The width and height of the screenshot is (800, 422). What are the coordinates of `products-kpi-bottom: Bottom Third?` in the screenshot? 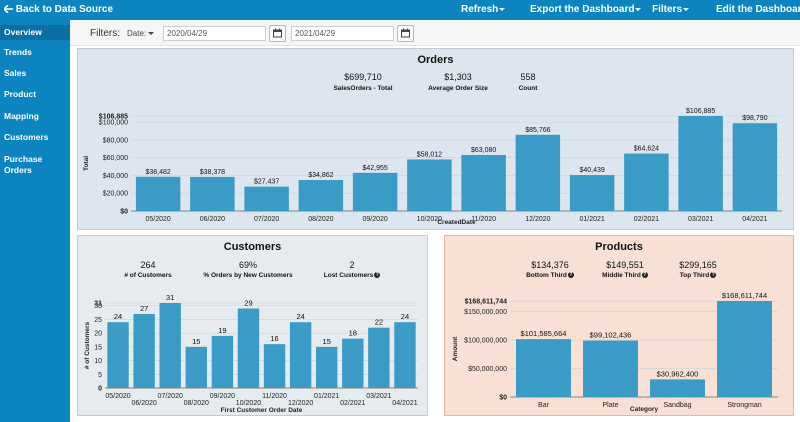 It's located at (550, 275).